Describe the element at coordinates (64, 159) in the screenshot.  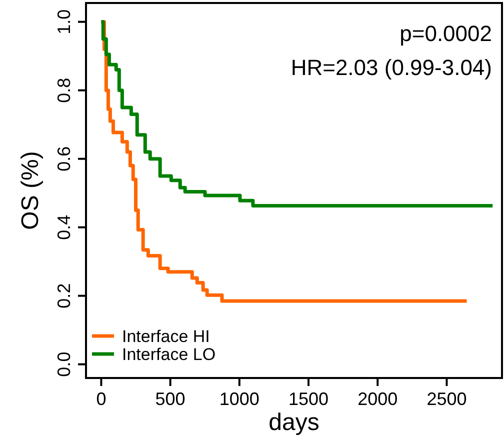
I see `y-tick-label: 0.6` at that location.